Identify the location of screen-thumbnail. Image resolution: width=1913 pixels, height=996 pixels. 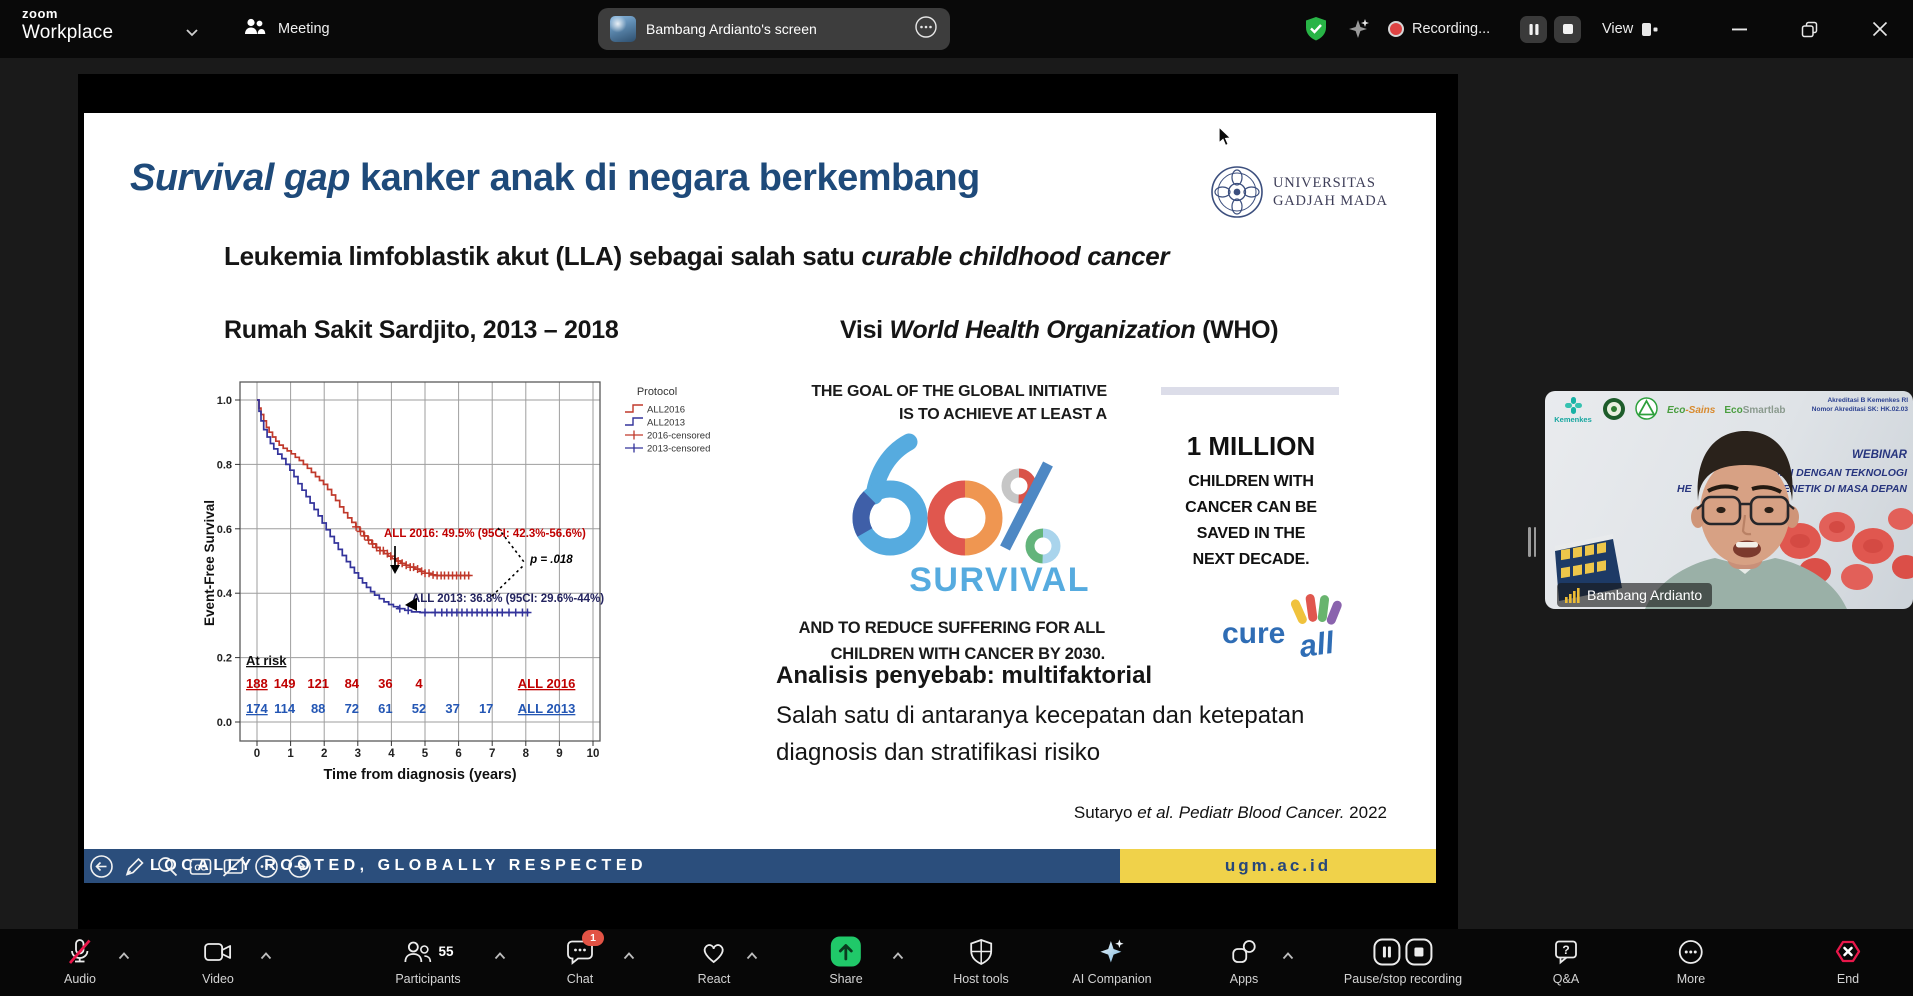
(623, 29).